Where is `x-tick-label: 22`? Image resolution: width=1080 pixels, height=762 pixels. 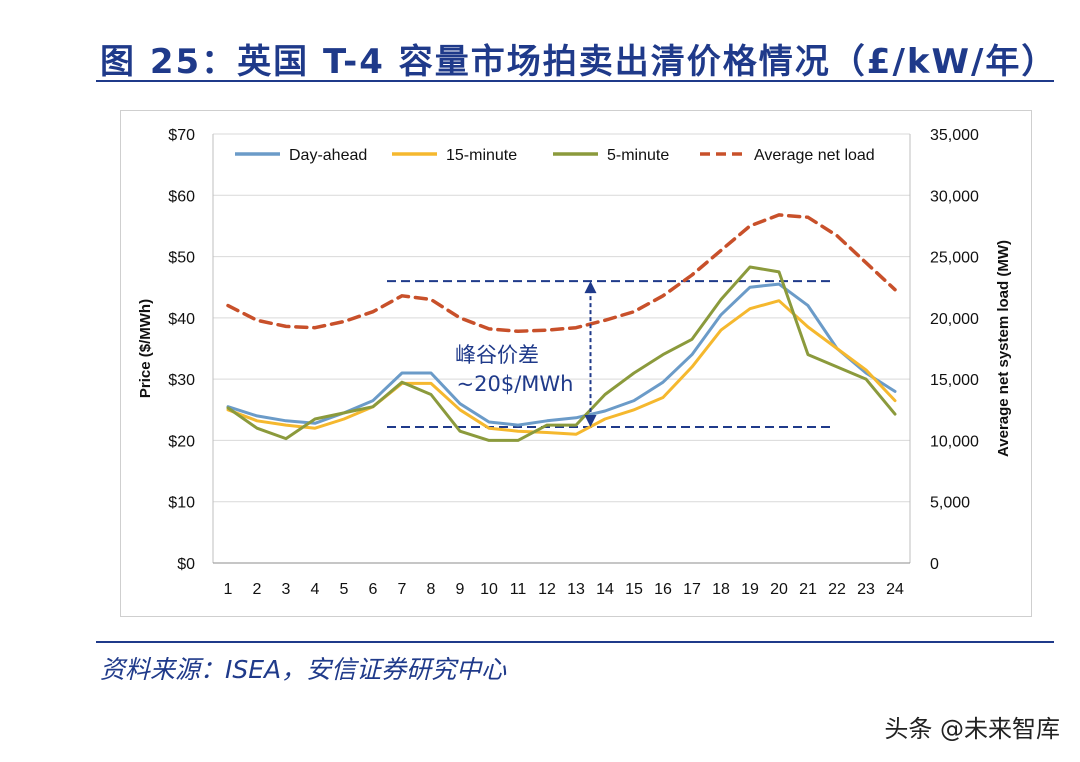
x-tick-label: 22 is located at coordinates (837, 589).